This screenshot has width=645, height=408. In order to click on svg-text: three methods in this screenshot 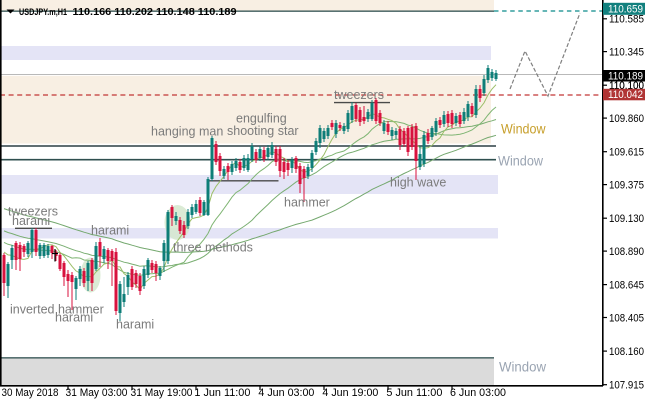, I will do `click(213, 248)`.